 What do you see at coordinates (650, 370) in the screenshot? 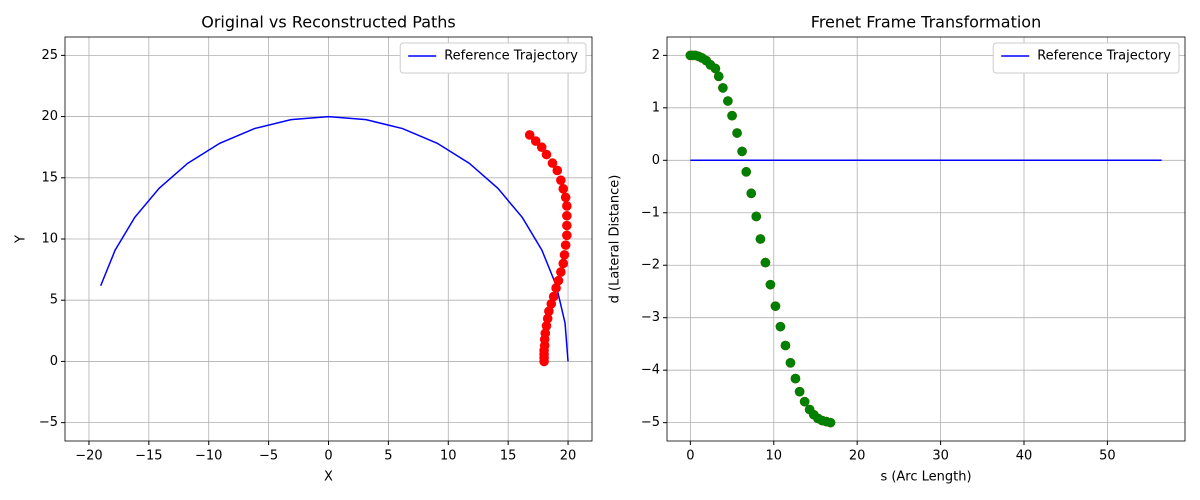
I see `y-tick-label: −4` at bounding box center [650, 370].